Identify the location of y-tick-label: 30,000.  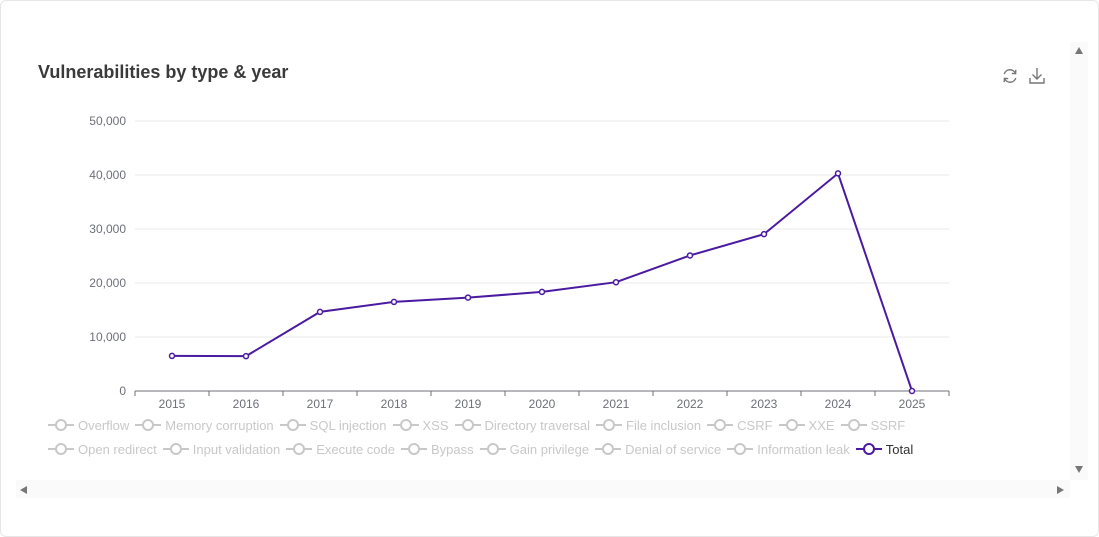
(107, 229).